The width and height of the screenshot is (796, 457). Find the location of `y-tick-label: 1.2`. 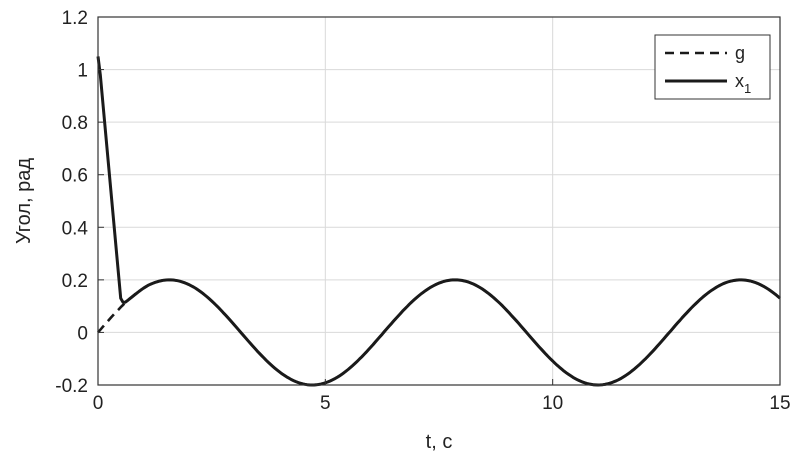

y-tick-label: 1.2 is located at coordinates (75, 18).